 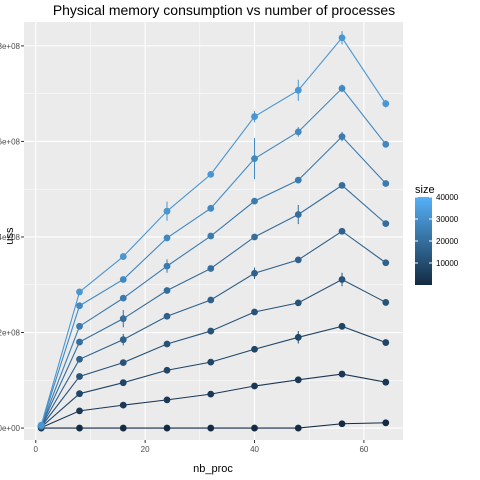 I want to click on legend-tick-label: 20000, so click(x=447, y=241).